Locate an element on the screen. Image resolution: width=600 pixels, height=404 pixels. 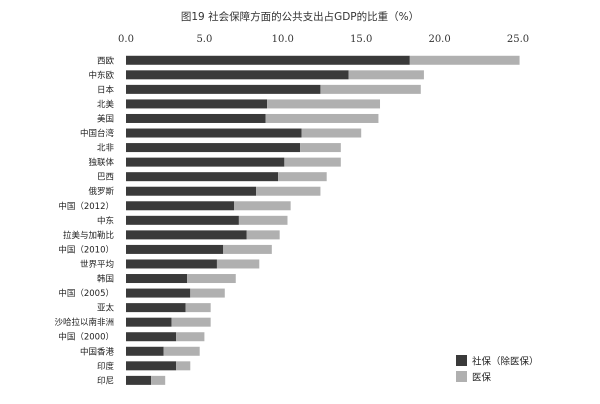
category-label: 中国（2012） is located at coordinates (86, 206).